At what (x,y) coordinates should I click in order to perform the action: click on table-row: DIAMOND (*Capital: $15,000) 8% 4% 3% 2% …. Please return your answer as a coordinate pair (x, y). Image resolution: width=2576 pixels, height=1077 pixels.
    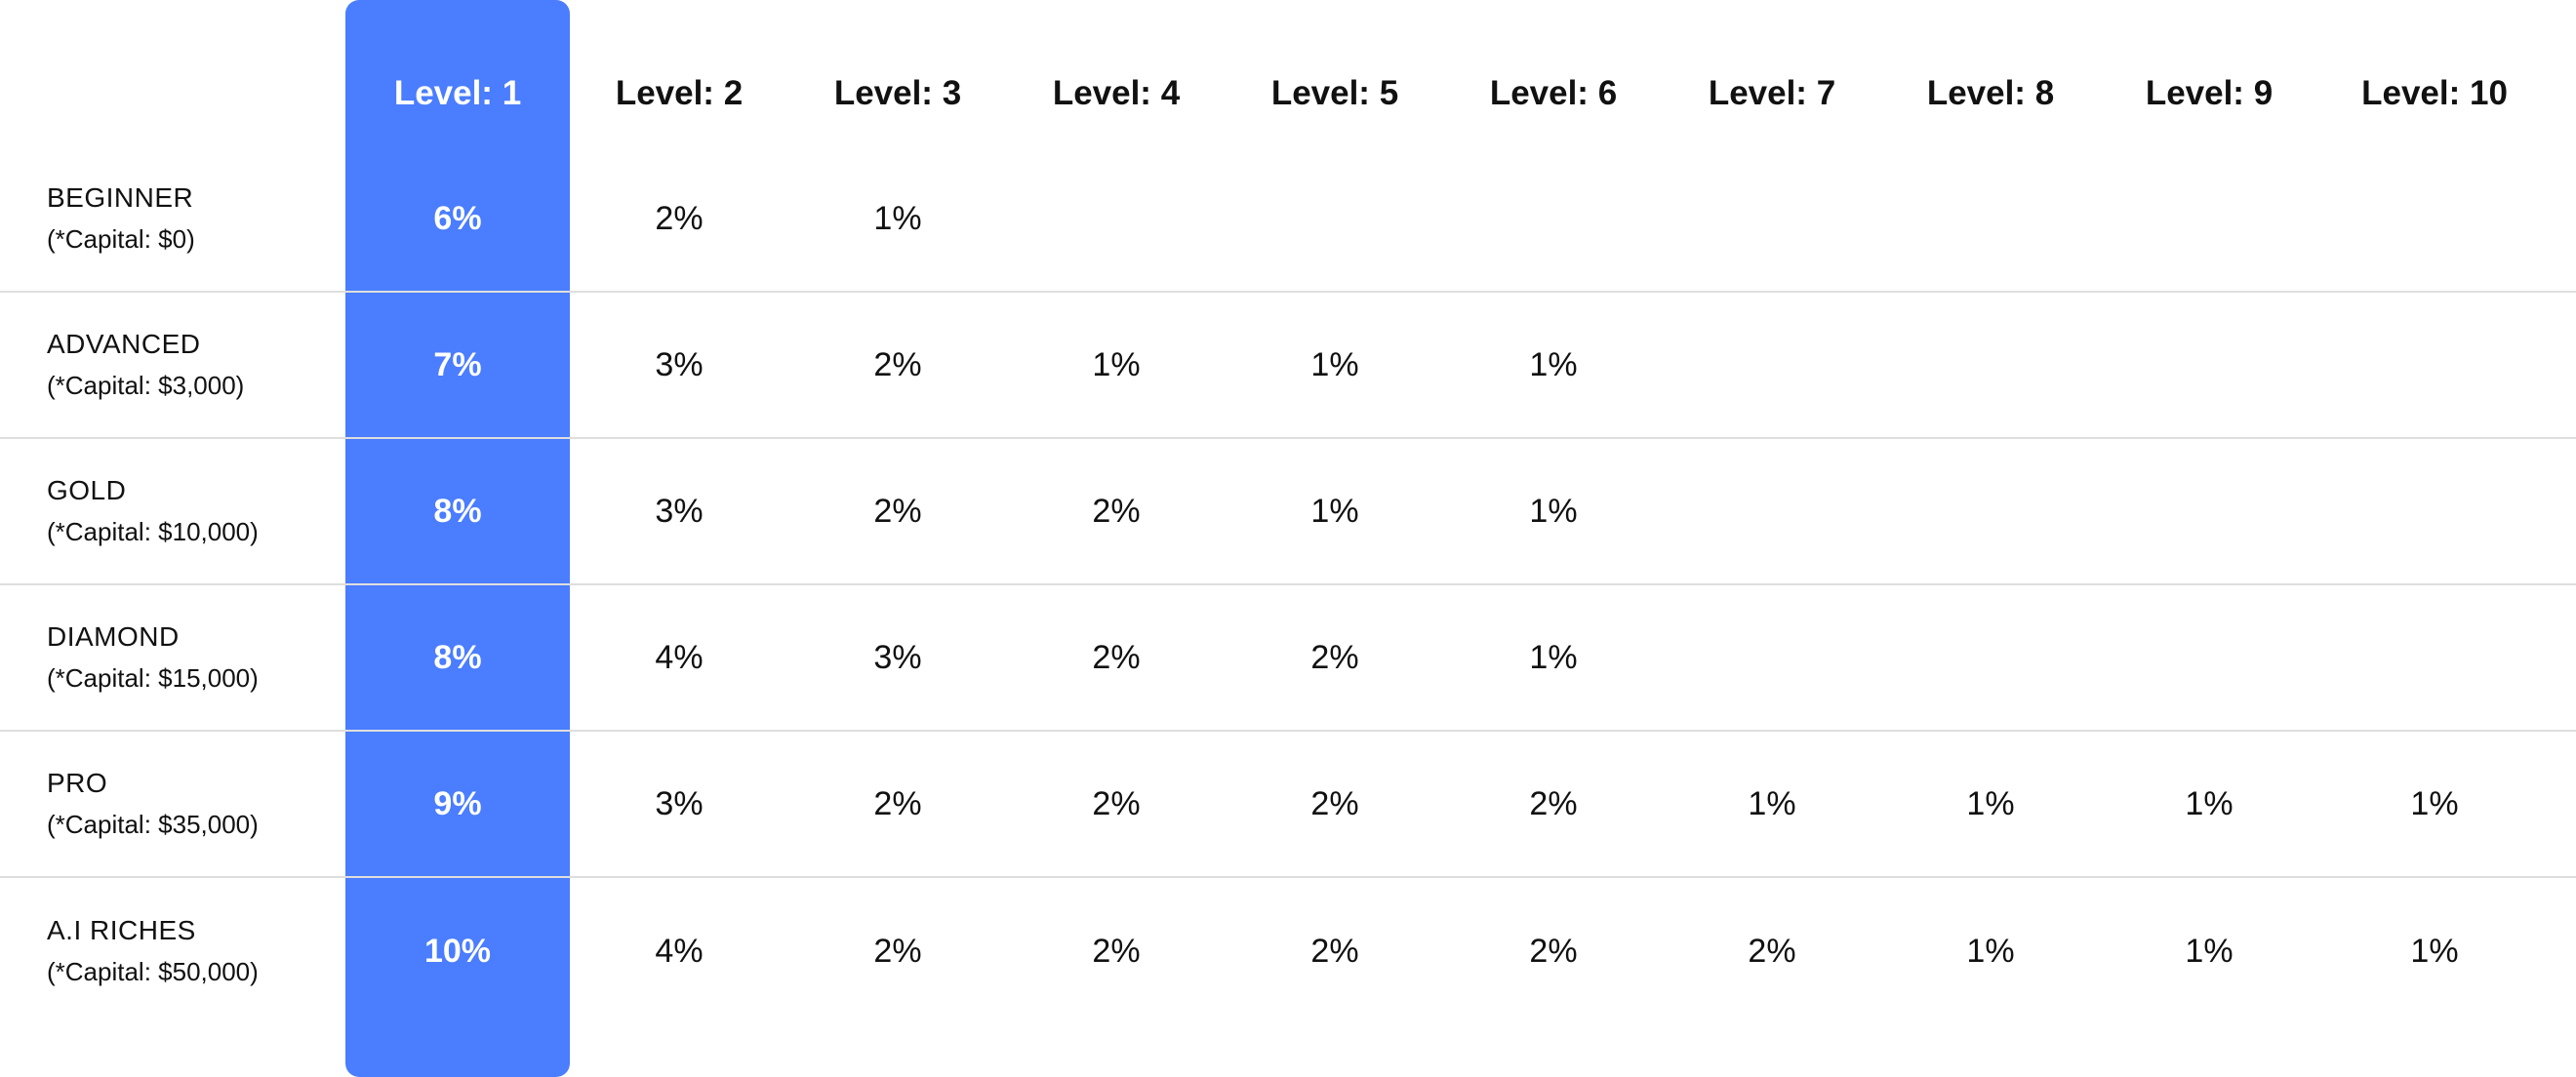
    Looking at the image, I should click on (1288, 658).